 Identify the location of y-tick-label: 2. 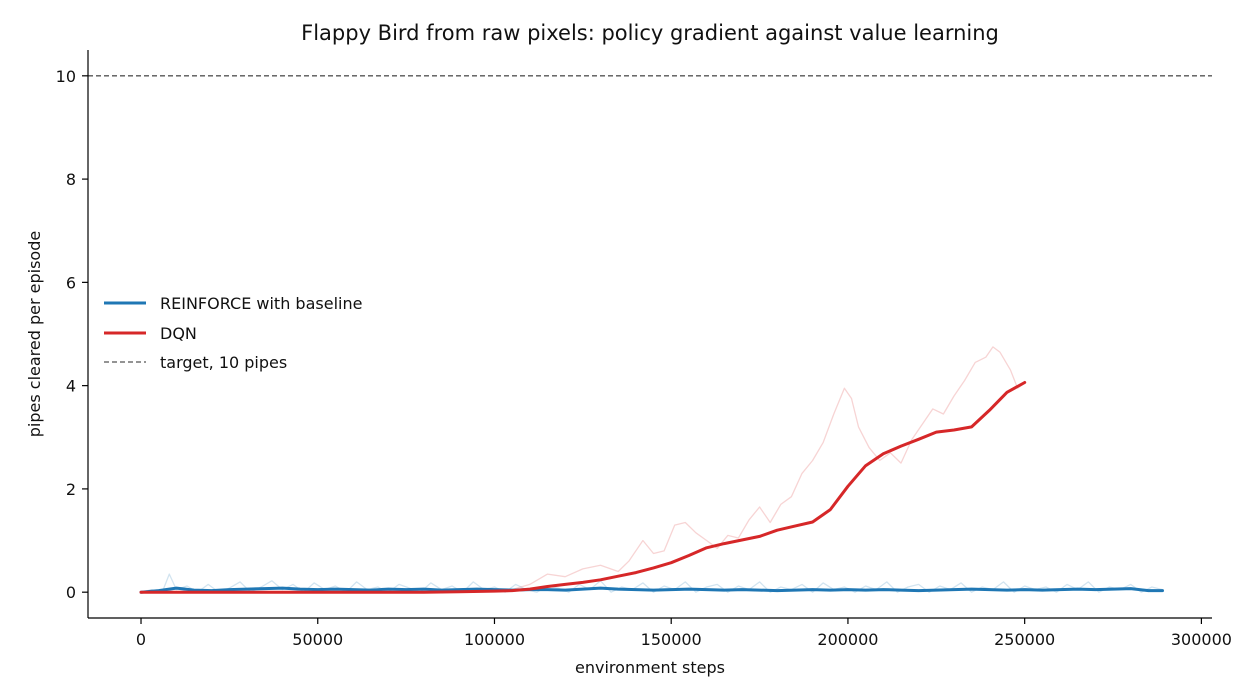
(71, 489).